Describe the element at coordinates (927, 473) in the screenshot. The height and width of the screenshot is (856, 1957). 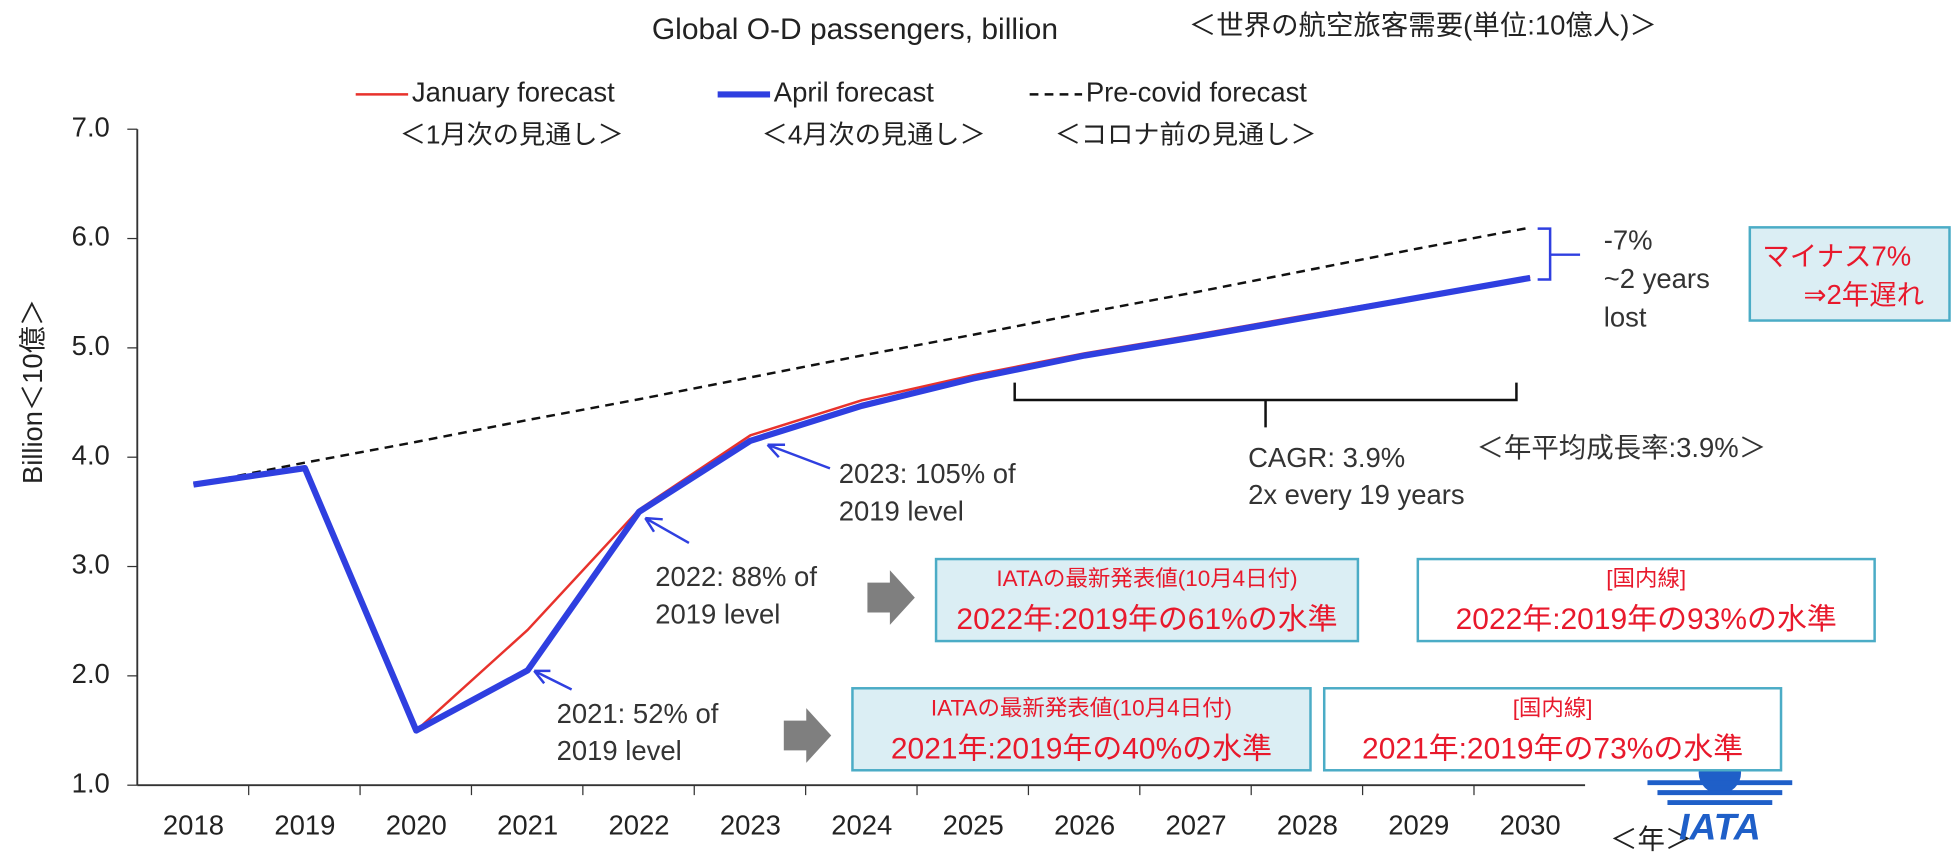
I see `annotation: 2023: 105% of` at that location.